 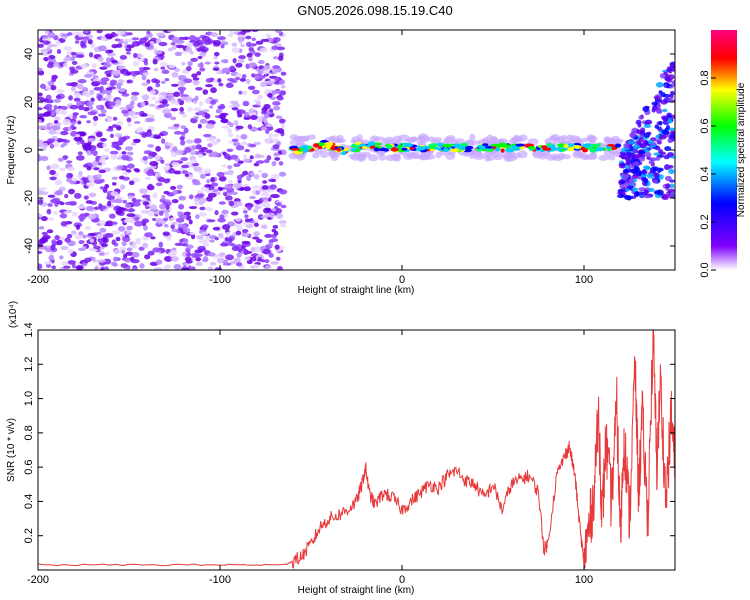 What do you see at coordinates (705, 125) in the screenshot?
I see `colorbar-tick-label: 0.6` at bounding box center [705, 125].